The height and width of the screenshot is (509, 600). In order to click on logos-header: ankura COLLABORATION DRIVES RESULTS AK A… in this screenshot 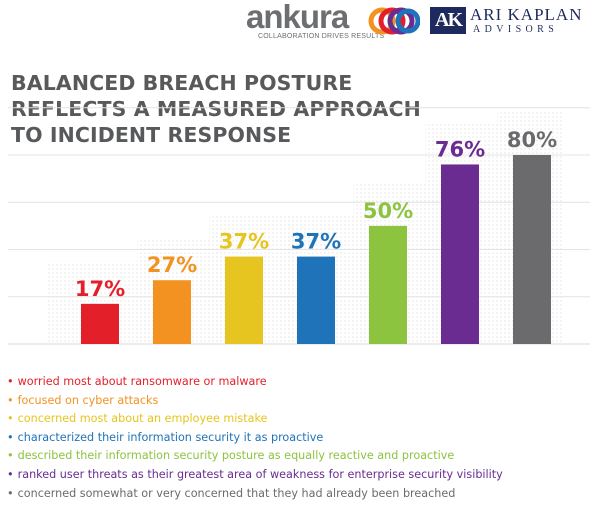, I will do `click(421, 22)`.